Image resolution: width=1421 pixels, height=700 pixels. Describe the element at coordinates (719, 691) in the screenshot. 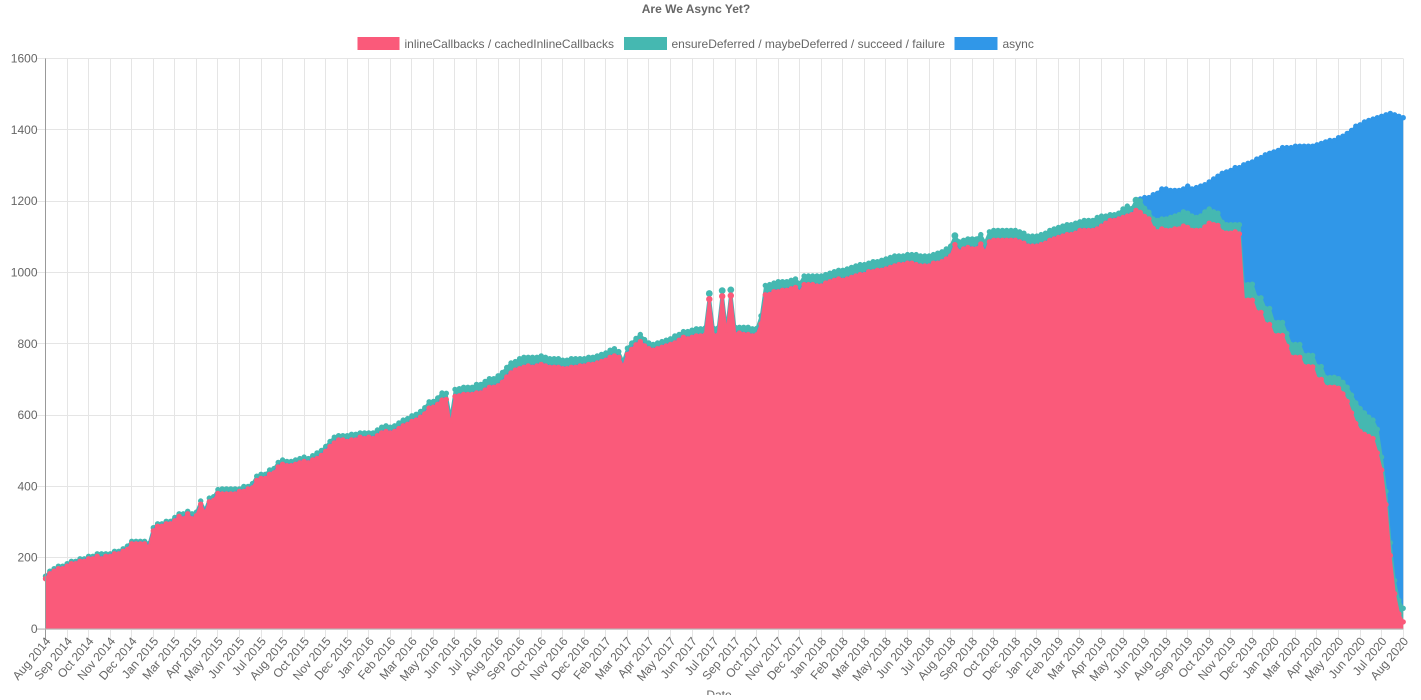

I see `svg-text: Date` at that location.